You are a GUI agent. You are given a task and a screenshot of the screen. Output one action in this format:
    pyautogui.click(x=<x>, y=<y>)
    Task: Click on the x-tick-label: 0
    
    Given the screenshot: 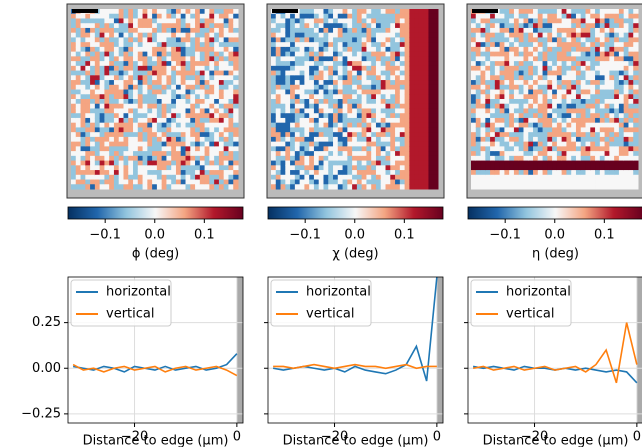 What is the action you would take?
    pyautogui.click(x=637, y=437)
    